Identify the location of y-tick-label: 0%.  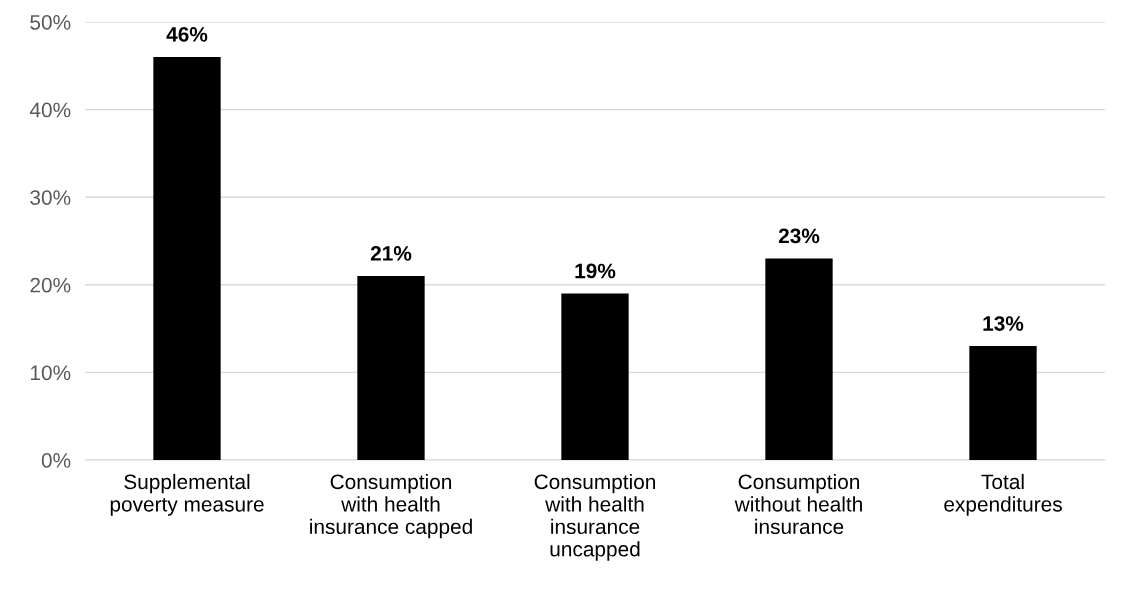
(56, 460).